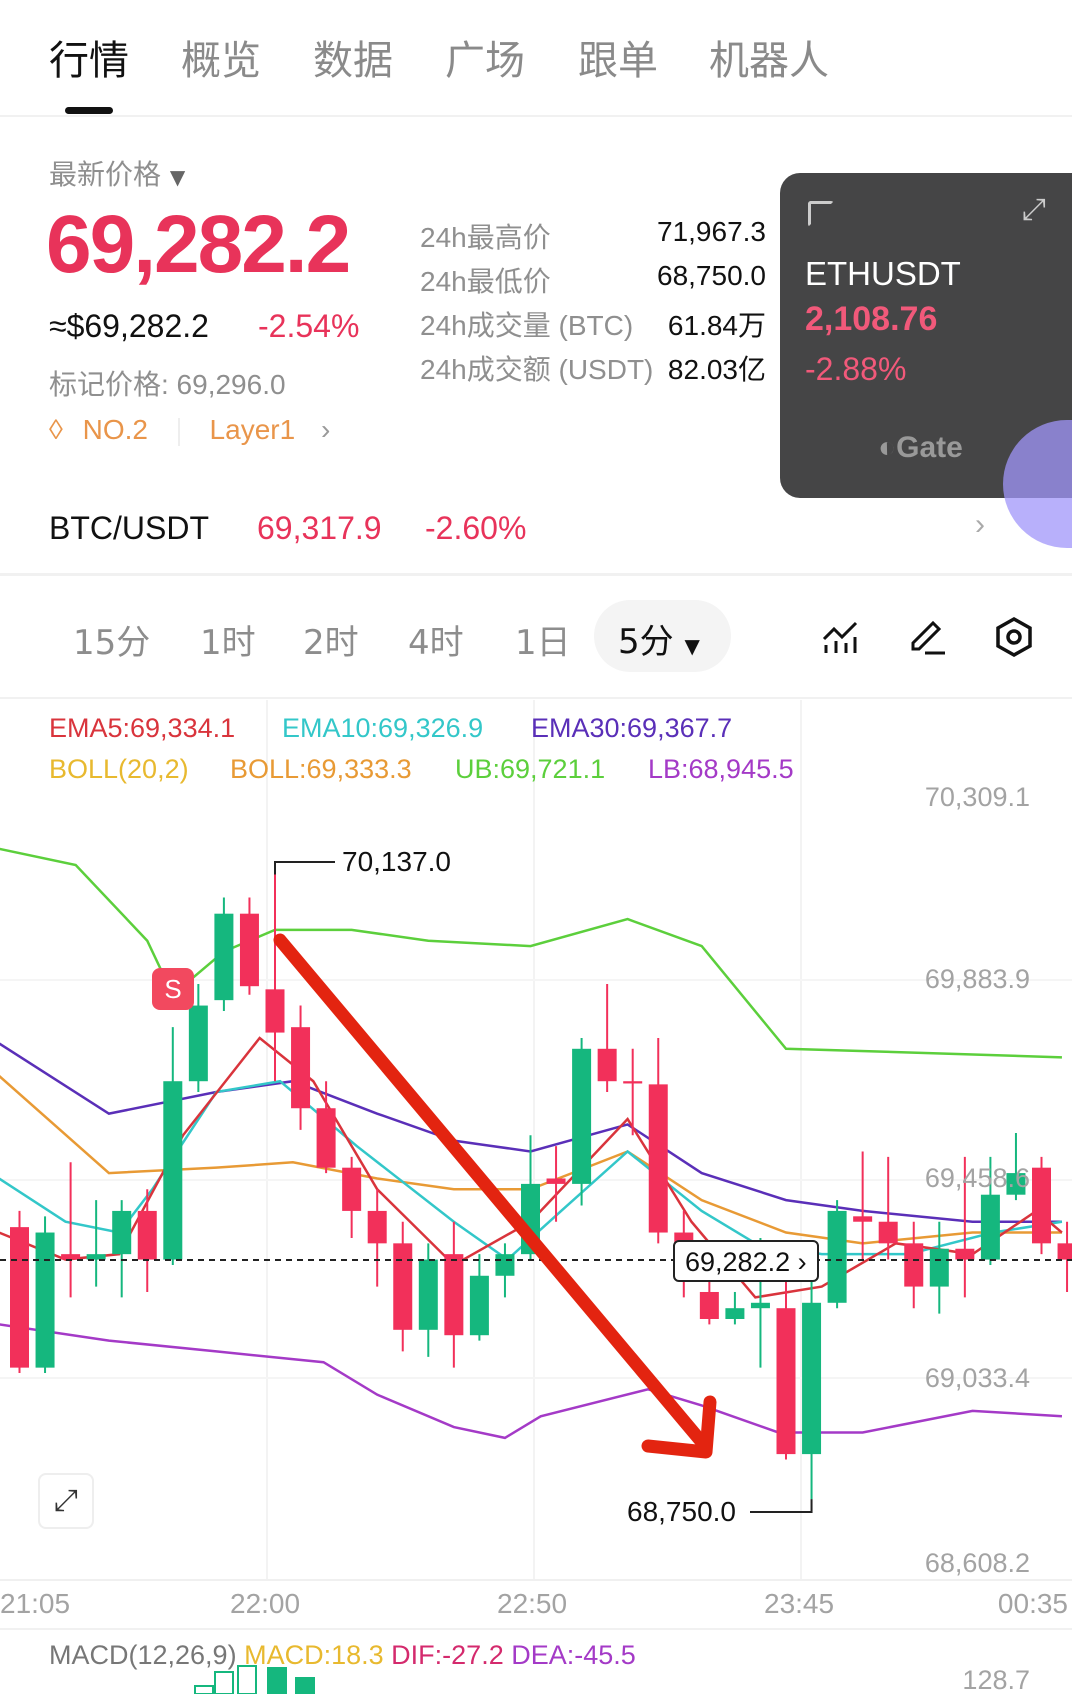 The width and height of the screenshot is (1072, 1696). What do you see at coordinates (353, 61) in the screenshot?
I see `tab-data: 数据` at bounding box center [353, 61].